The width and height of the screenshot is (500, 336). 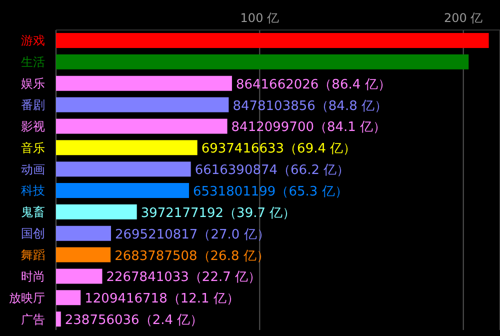 I want to click on y-tick-label: 国创, so click(x=33, y=233).